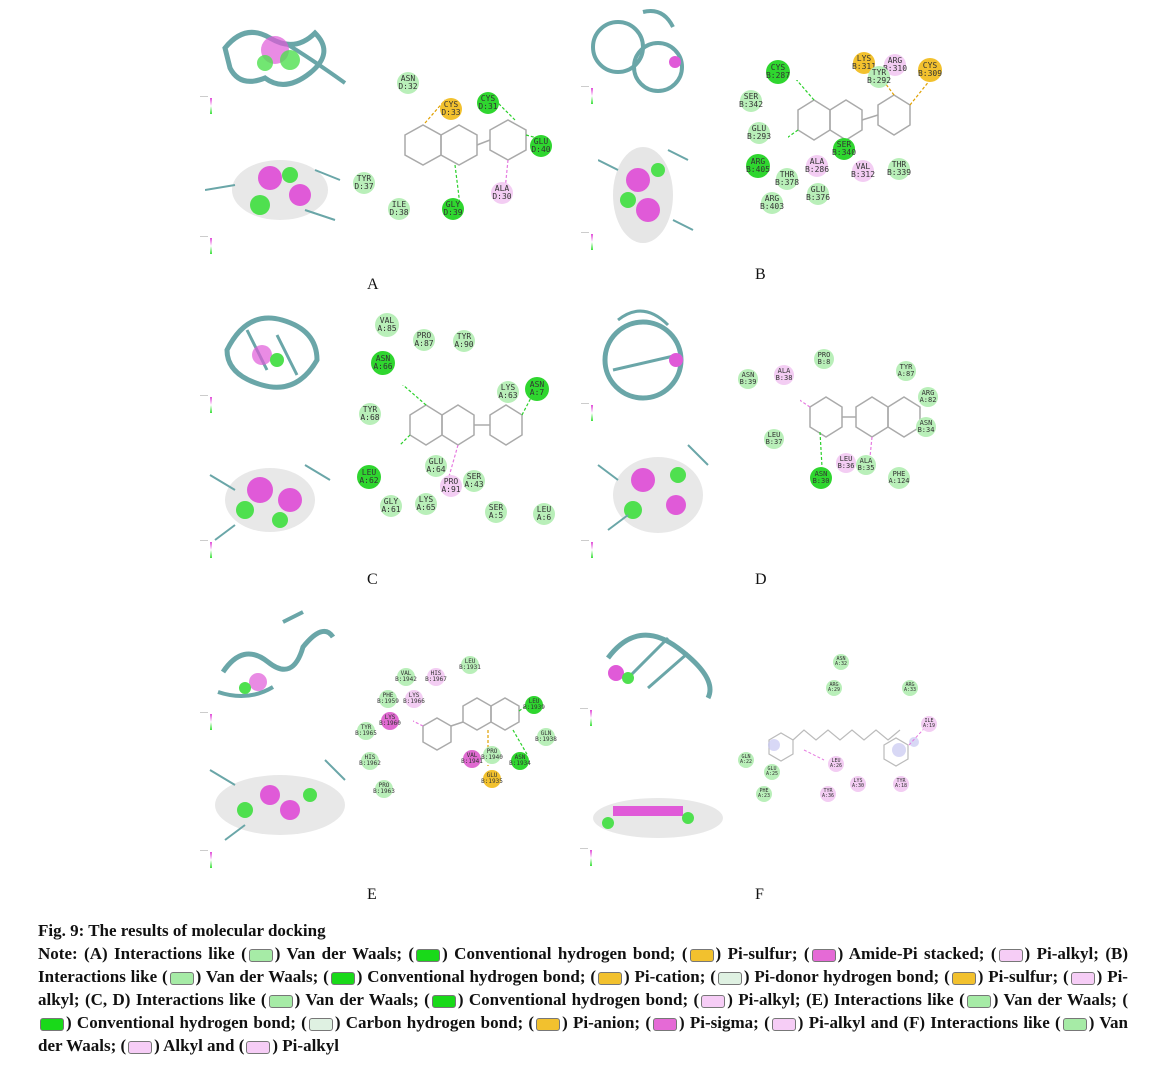 This screenshot has height=1069, width=1162. I want to click on note-text: ) Pi-alkyl, so click(305, 1045).